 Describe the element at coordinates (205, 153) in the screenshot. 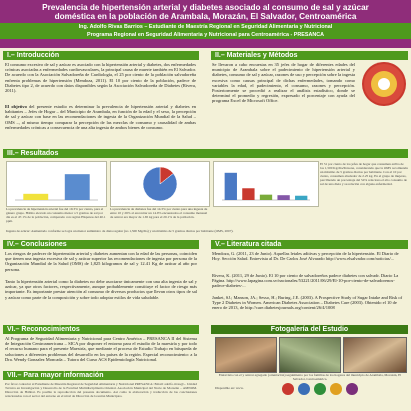

I see `results-heading: III.– Resultados` at that location.